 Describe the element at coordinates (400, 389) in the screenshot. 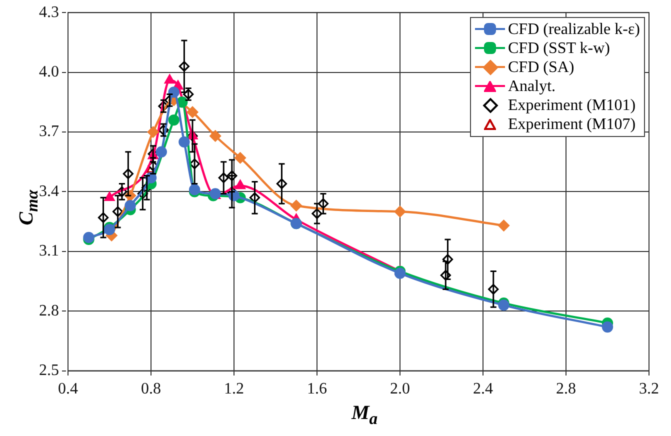

I see `x-tick-label: 2.0` at that location.